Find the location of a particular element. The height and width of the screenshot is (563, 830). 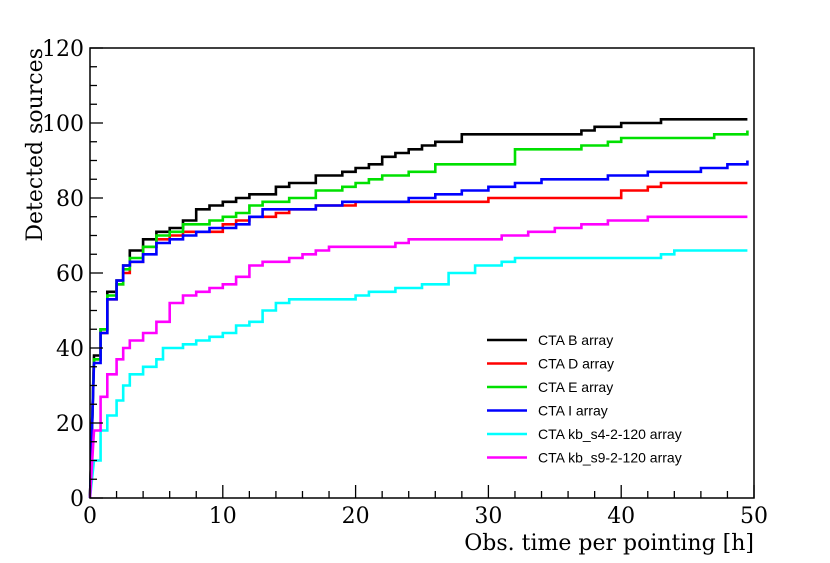

x-tick-label: 30 is located at coordinates (488, 516).